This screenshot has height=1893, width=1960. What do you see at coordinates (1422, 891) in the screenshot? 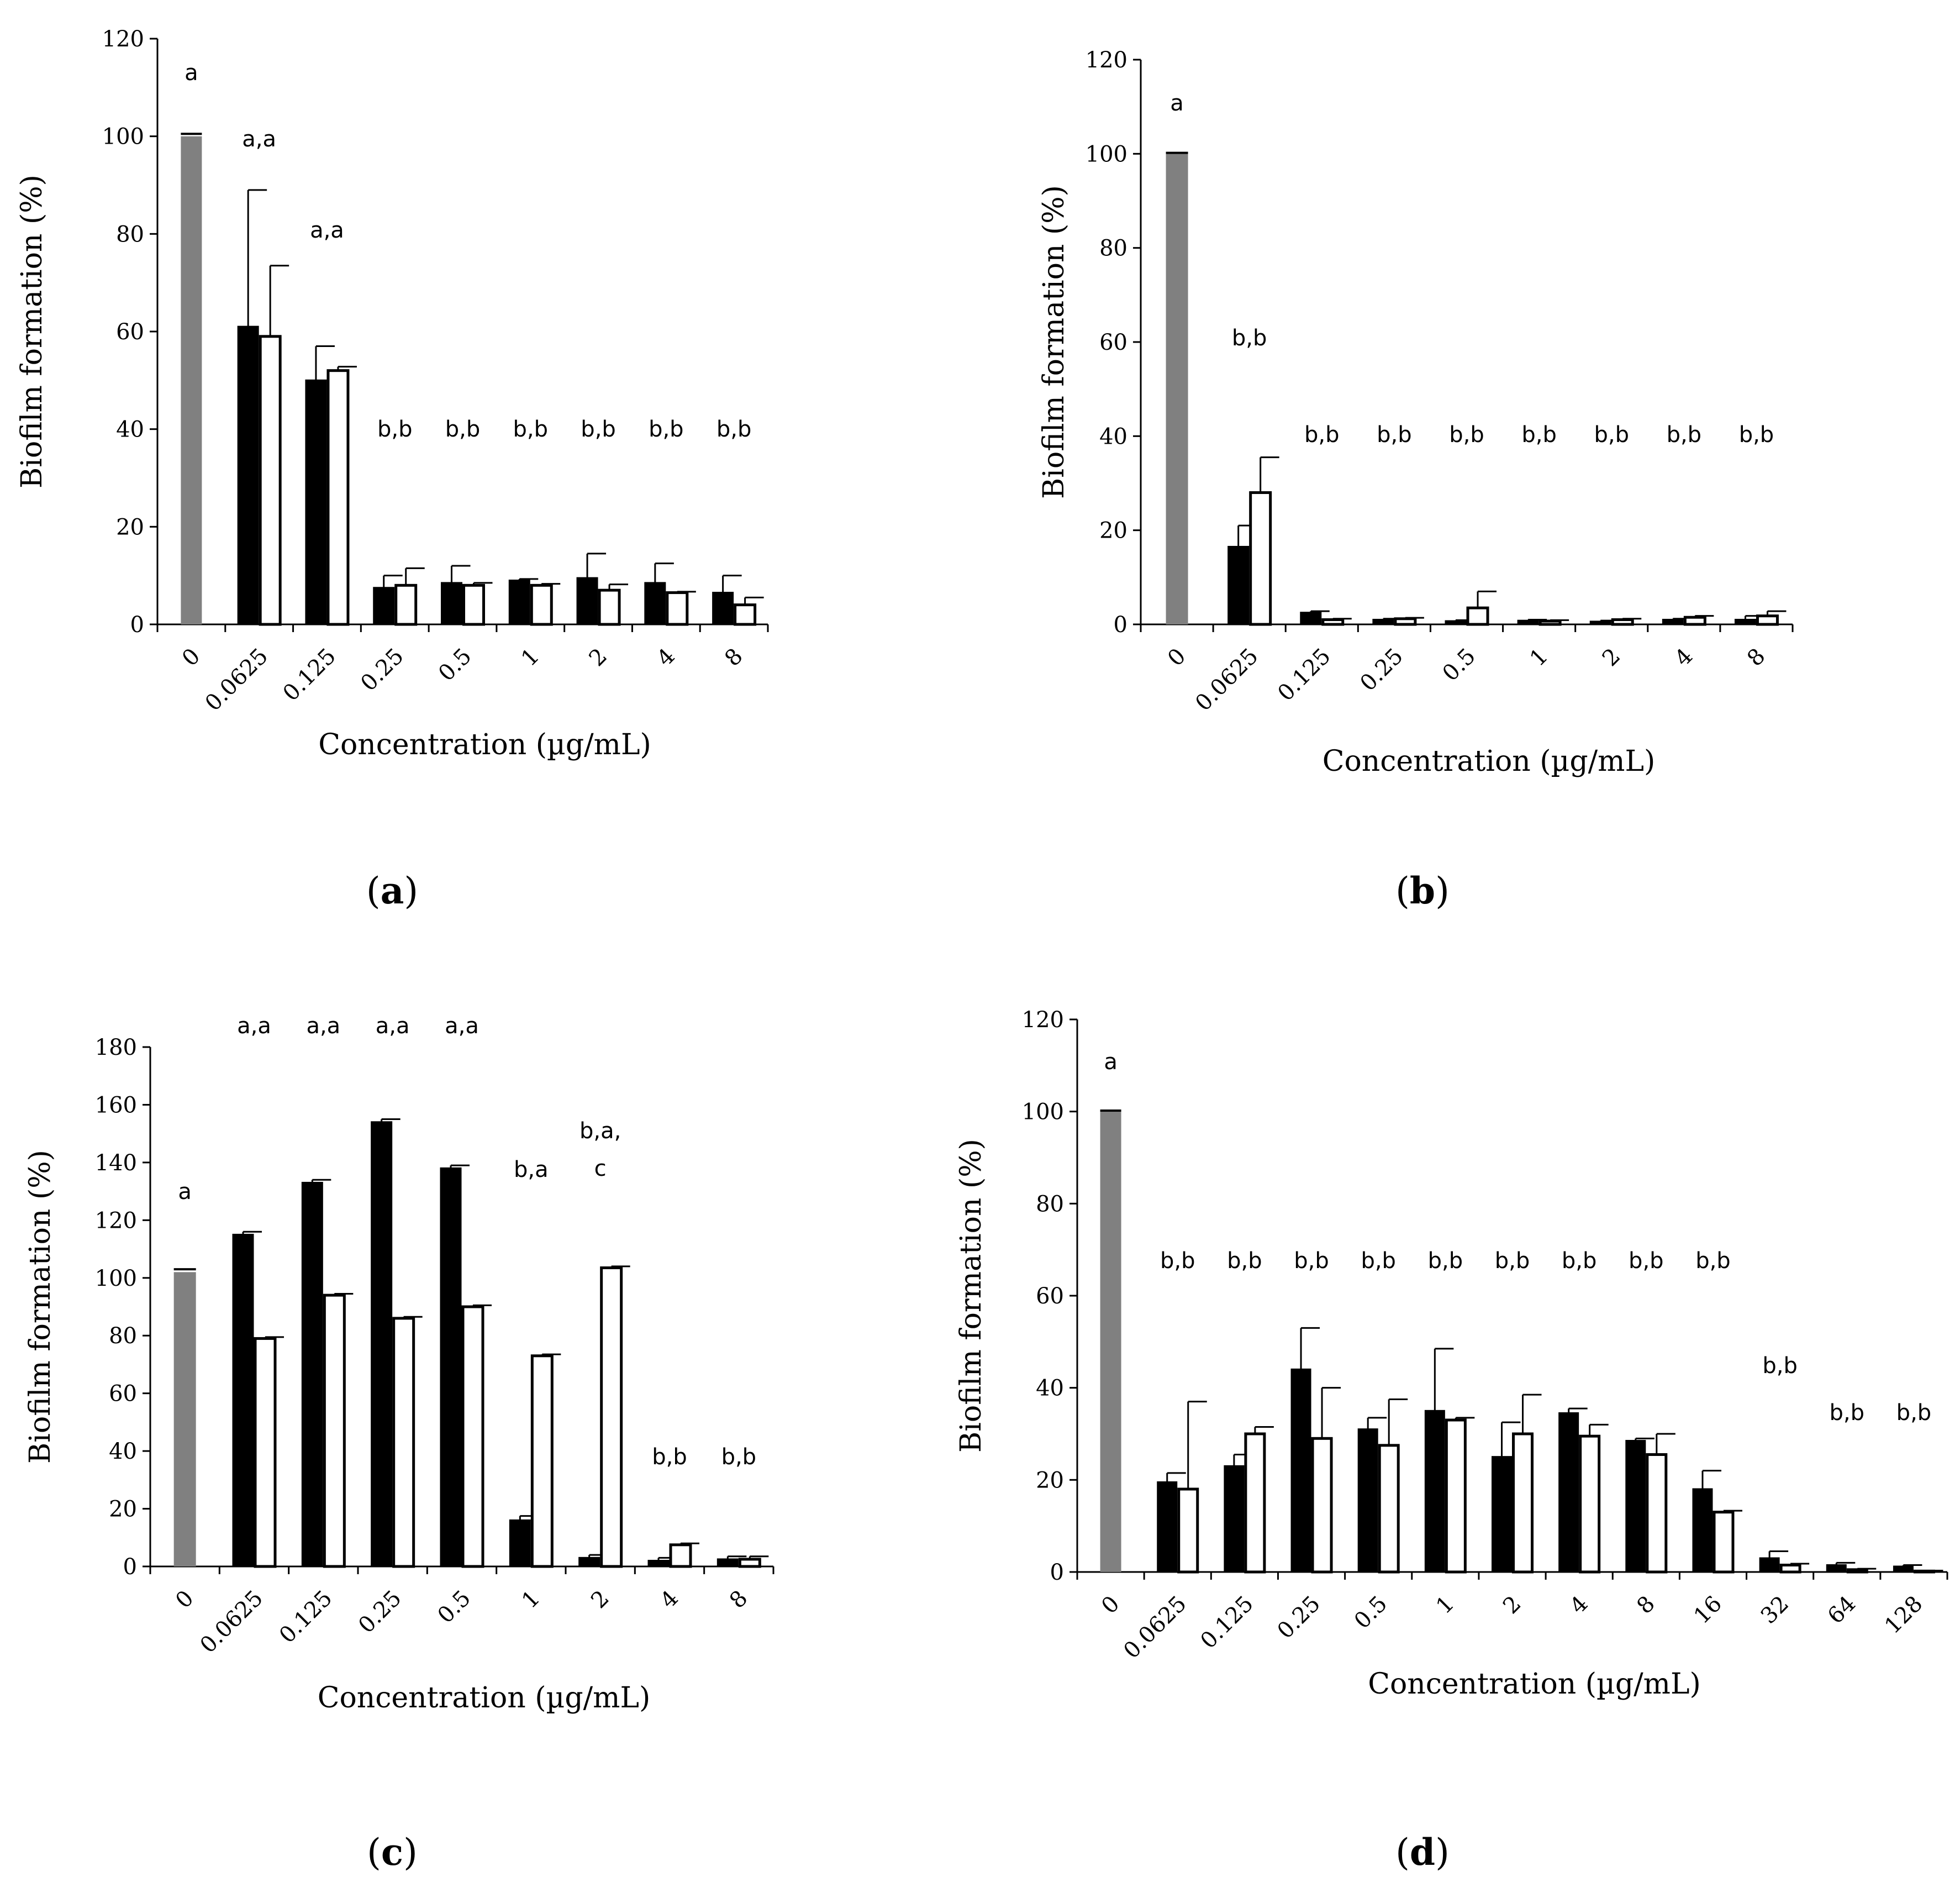
I see `panel-label: (b)` at bounding box center [1422, 891].